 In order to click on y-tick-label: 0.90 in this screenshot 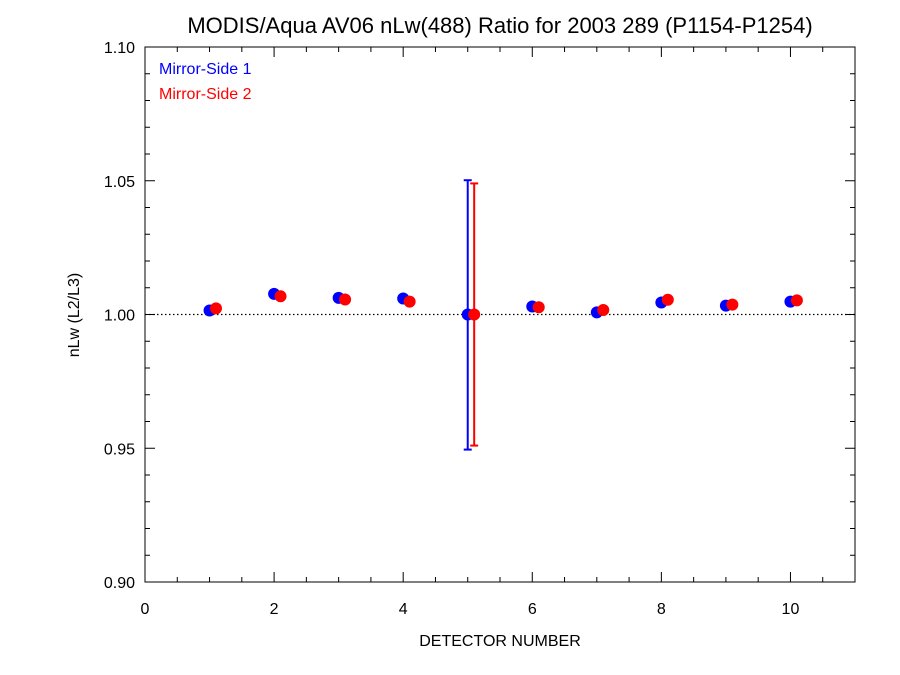, I will do `click(119, 583)`.